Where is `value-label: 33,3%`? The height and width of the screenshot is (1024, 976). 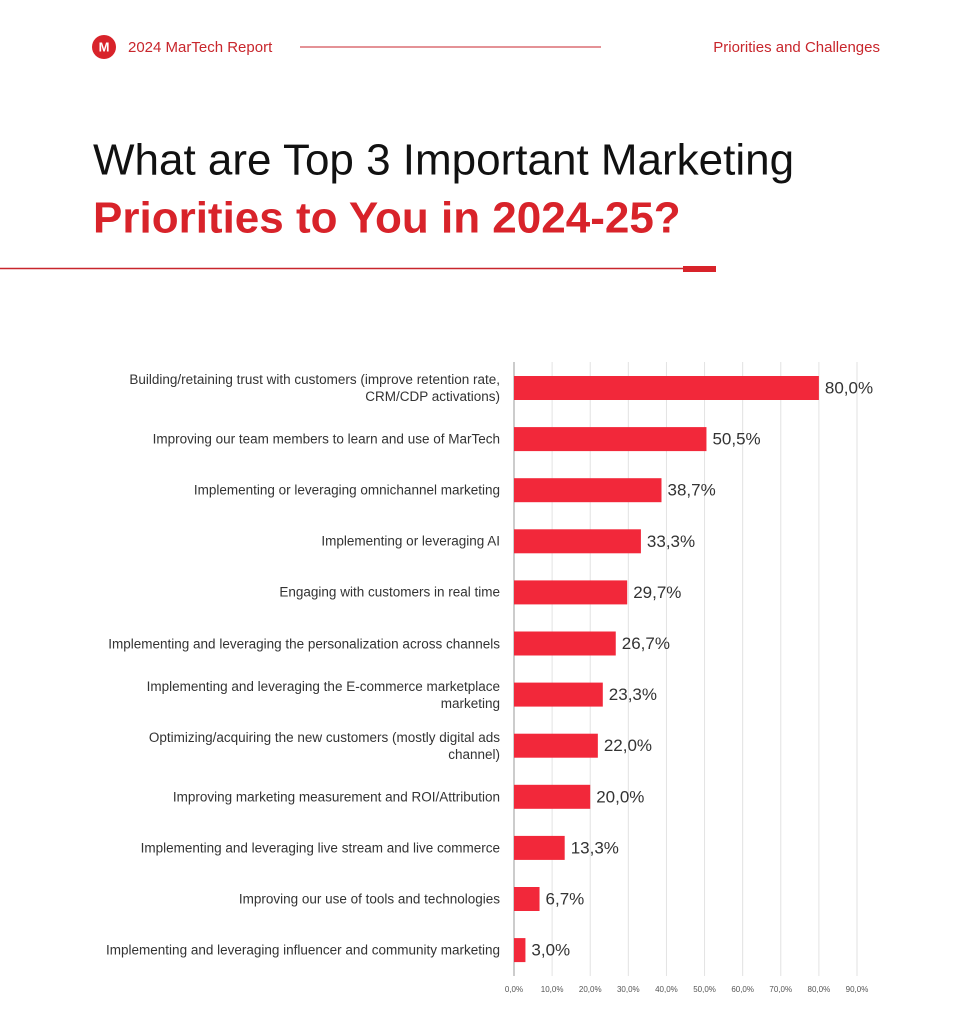
value-label: 33,3% is located at coordinates (671, 541).